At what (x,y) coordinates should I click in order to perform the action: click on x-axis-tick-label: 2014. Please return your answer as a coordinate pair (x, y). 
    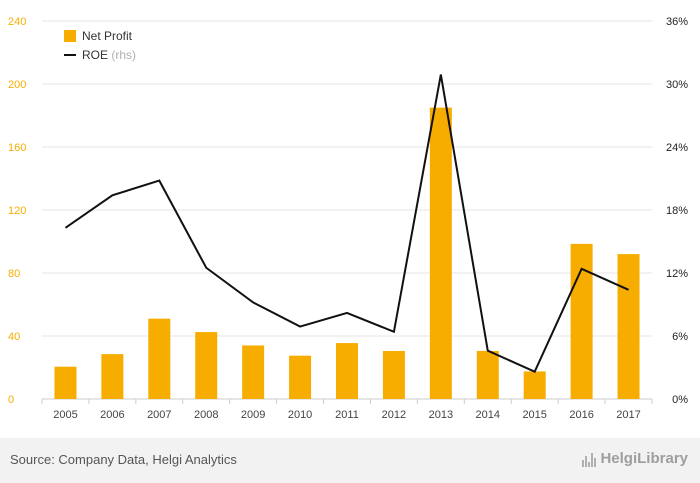
    Looking at the image, I should click on (488, 415).